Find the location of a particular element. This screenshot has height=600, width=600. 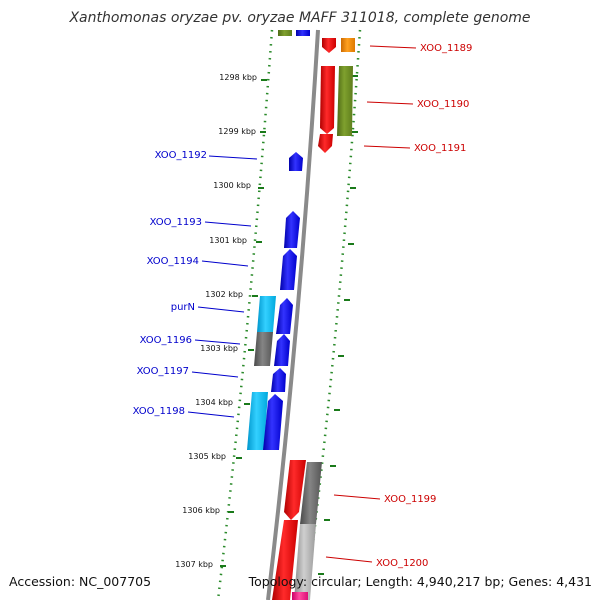

tick-label: 1306 kbp is located at coordinates (201, 510).